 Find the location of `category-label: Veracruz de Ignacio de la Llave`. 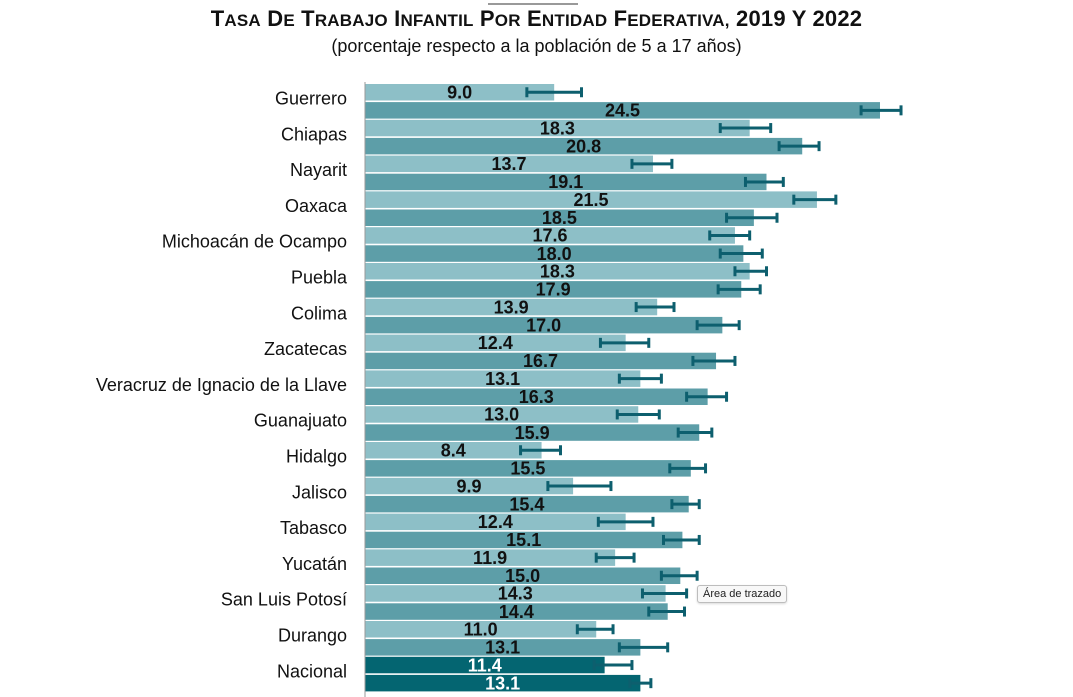

category-label: Veracruz de Ignacio de la Llave is located at coordinates (221, 385).